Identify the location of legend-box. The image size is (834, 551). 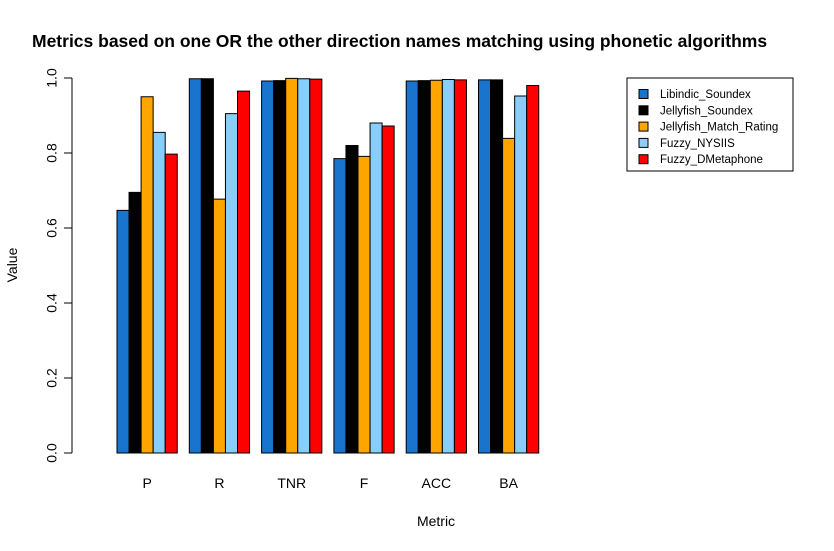
(710, 124).